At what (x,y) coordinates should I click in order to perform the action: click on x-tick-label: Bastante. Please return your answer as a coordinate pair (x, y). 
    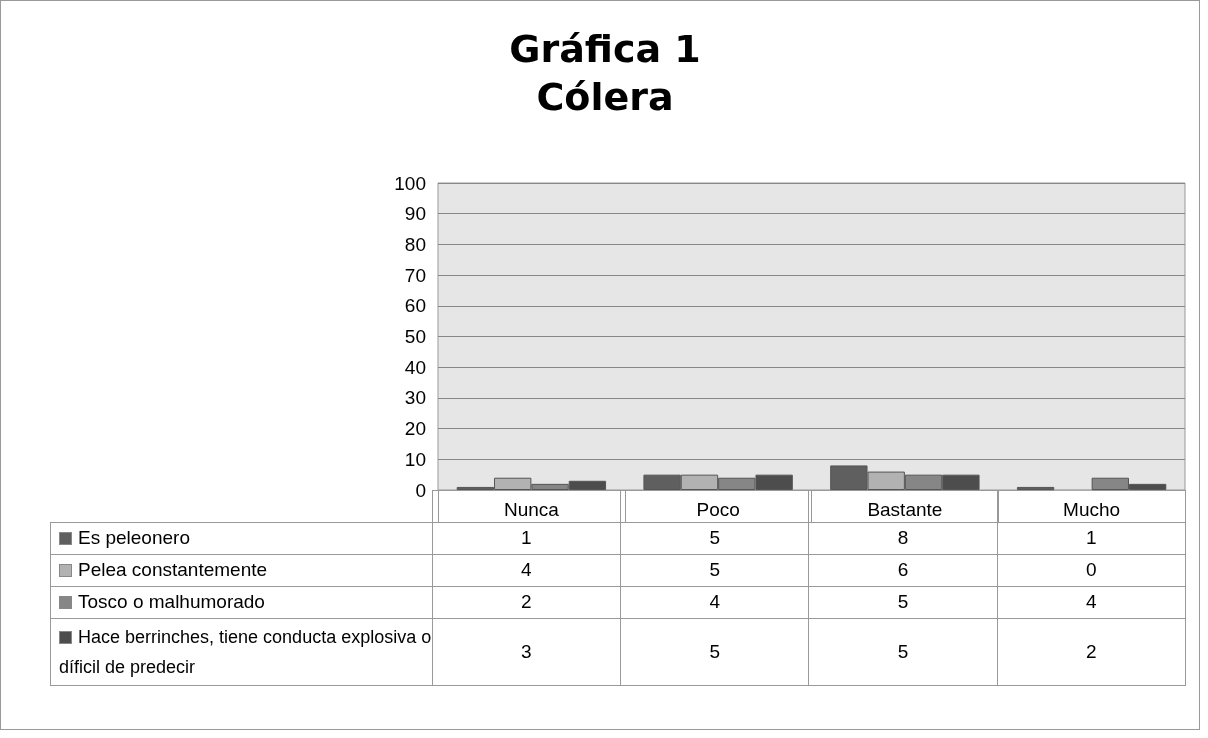
    Looking at the image, I should click on (905, 509).